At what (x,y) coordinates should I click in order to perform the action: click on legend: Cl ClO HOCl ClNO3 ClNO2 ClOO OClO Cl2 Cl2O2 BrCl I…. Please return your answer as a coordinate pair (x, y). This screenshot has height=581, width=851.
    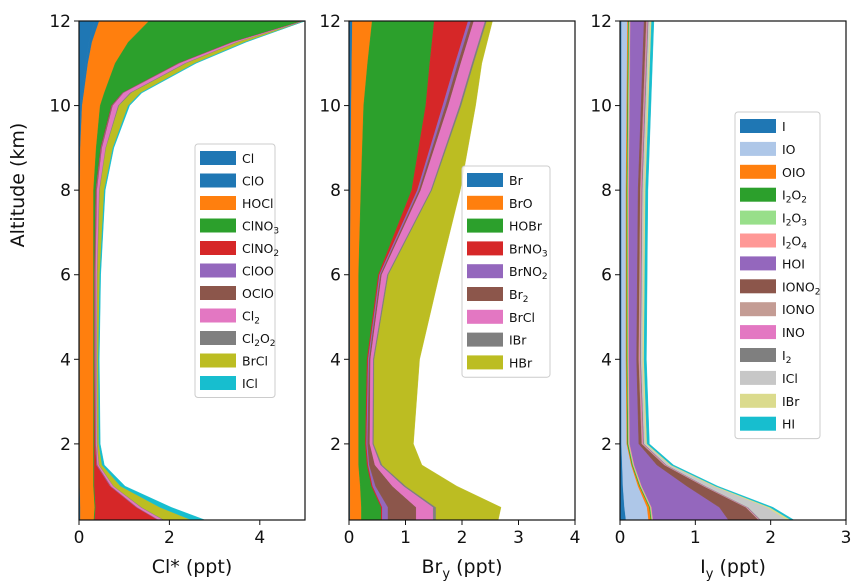
    Looking at the image, I should click on (236, 270).